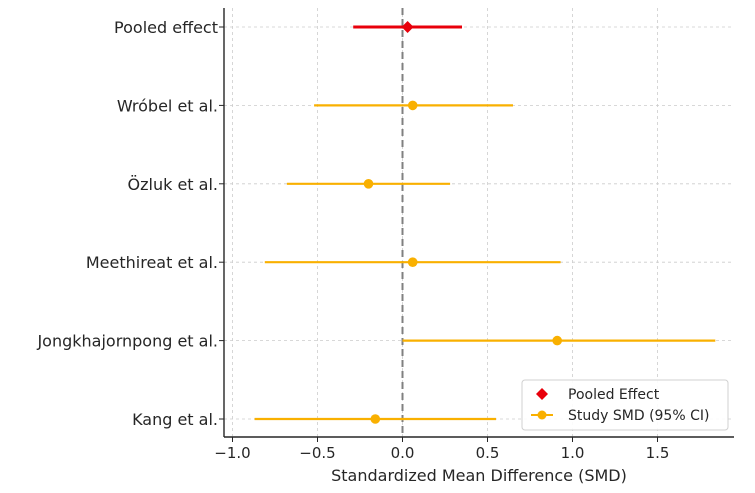 The image size is (755, 493). I want to click on x-tick-label: −1.0, so click(232, 453).